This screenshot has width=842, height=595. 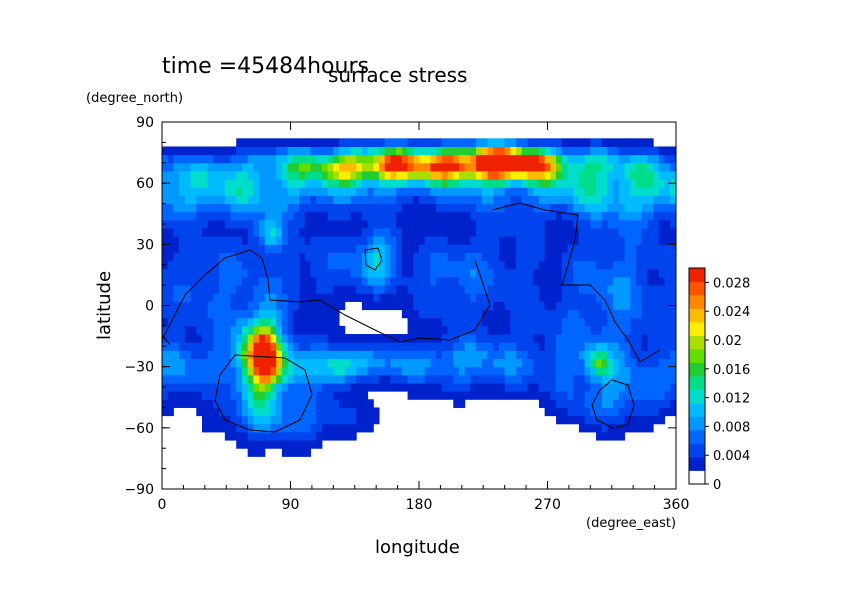 I want to click on colorbar-tick-label: 0.02, so click(x=727, y=341).